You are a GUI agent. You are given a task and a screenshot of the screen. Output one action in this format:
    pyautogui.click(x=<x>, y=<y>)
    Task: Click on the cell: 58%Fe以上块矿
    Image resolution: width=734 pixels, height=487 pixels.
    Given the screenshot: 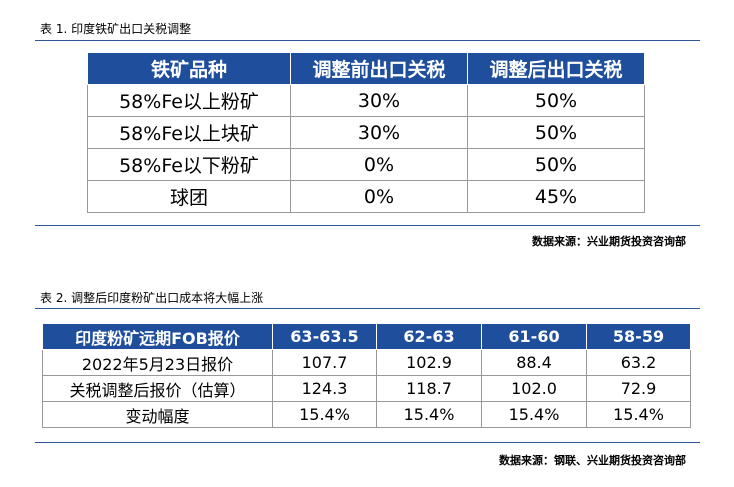 What is the action you would take?
    pyautogui.click(x=189, y=132)
    